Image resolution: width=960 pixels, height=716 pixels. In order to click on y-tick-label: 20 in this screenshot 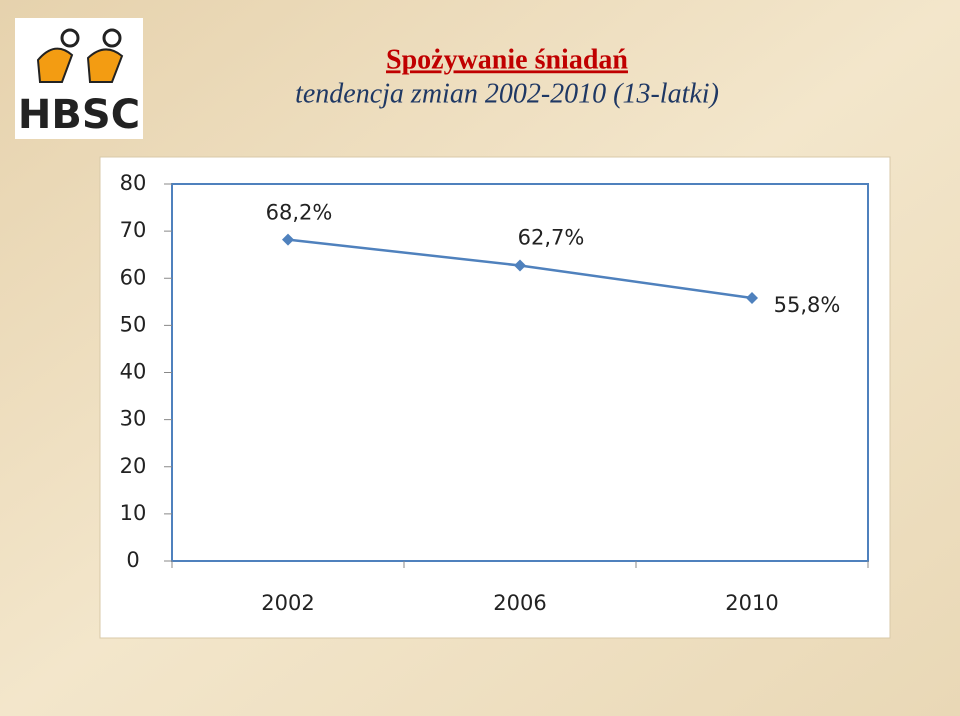, I will do `click(133, 466)`.